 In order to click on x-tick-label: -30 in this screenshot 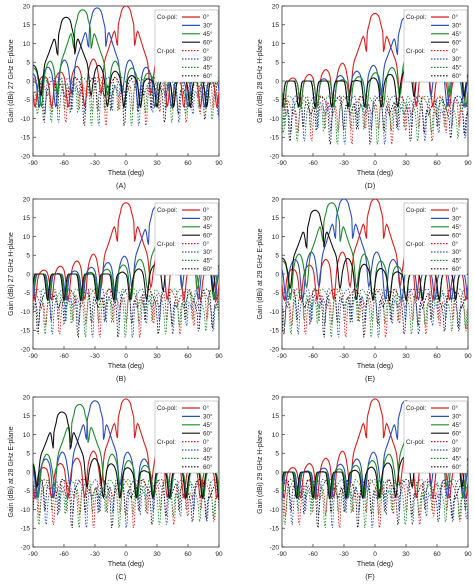, I will do `click(344, 356)`.